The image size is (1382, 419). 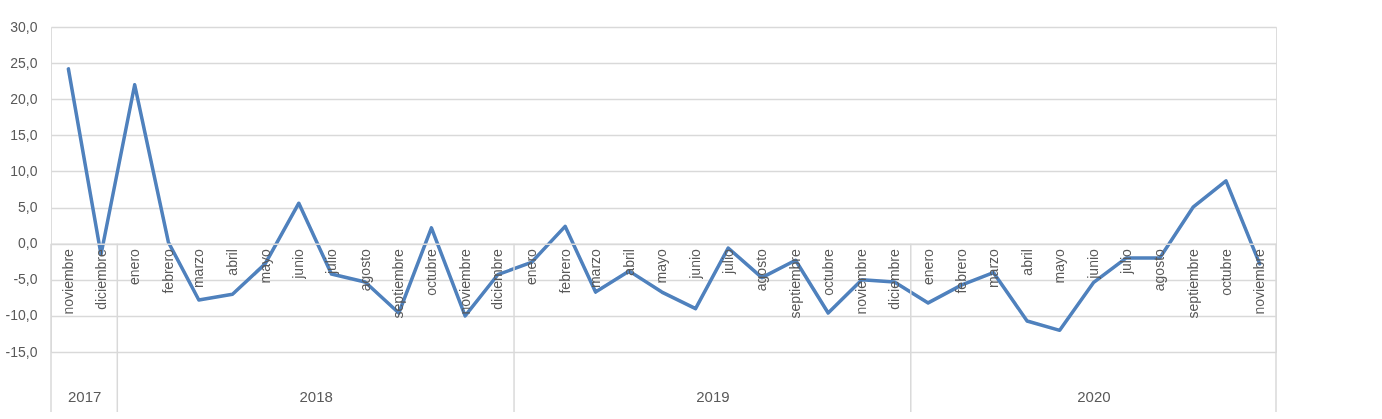 What do you see at coordinates (85, 396) in the screenshot?
I see `text: 2017` at bounding box center [85, 396].